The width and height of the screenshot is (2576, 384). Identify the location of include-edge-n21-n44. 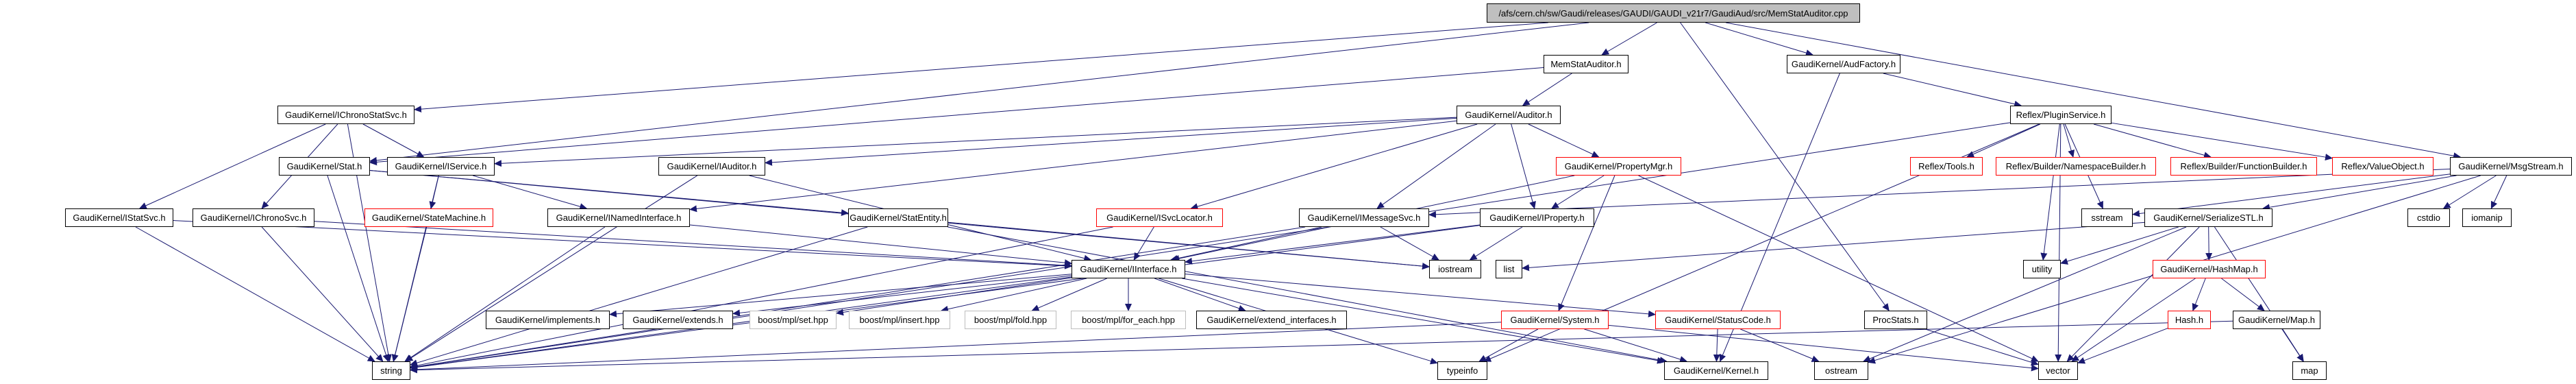
(858, 298).